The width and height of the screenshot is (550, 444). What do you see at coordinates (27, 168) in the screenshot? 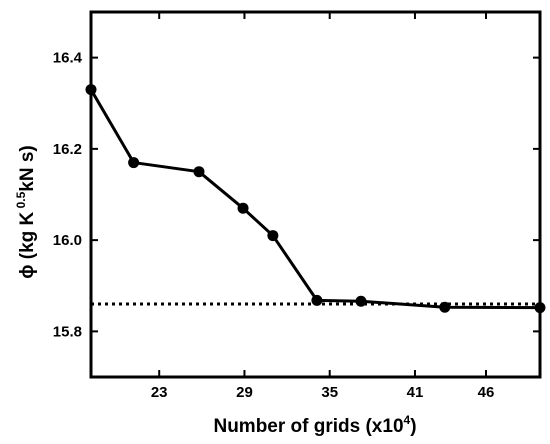
I see `y-axis-title-unit: kN s)` at bounding box center [27, 168].